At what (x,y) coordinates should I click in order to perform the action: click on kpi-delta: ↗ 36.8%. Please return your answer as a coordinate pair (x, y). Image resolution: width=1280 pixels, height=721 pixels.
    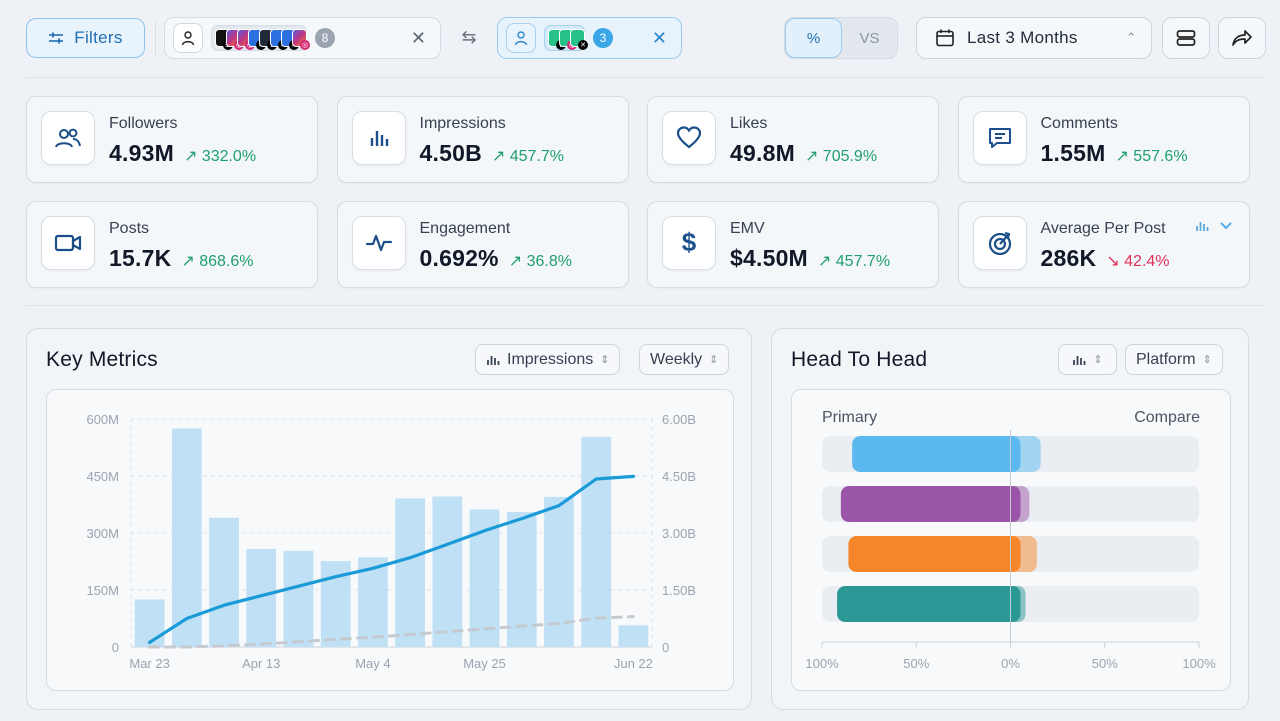
    Looking at the image, I should click on (540, 261).